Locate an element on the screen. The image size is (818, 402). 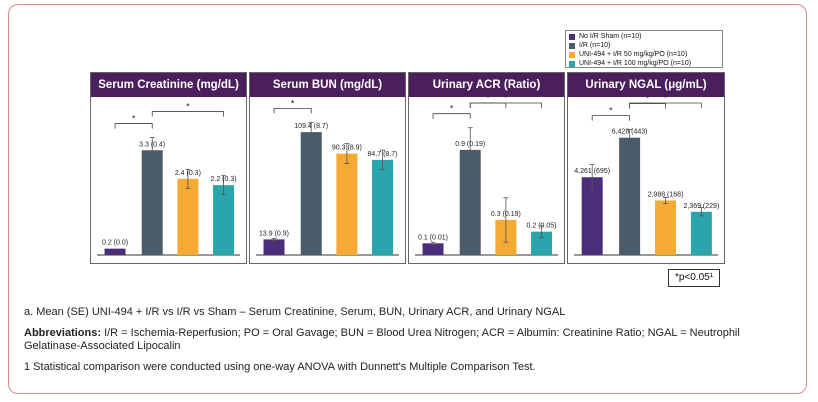
legend-label: UNI-494 + I/R 100 mg/kg/PO (n=10) is located at coordinates (635, 63).